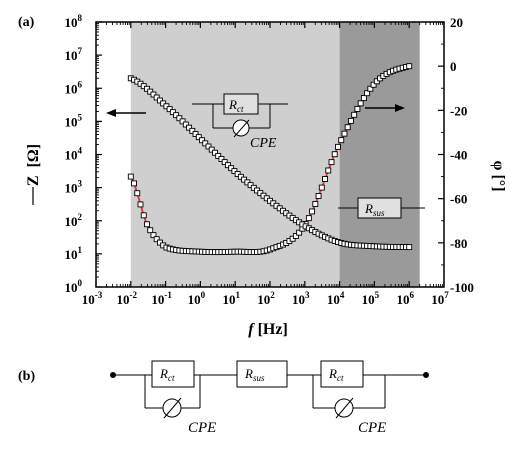 This screenshot has width=522, height=453. I want to click on y-left-tick-label: 10², so click(74, 220).